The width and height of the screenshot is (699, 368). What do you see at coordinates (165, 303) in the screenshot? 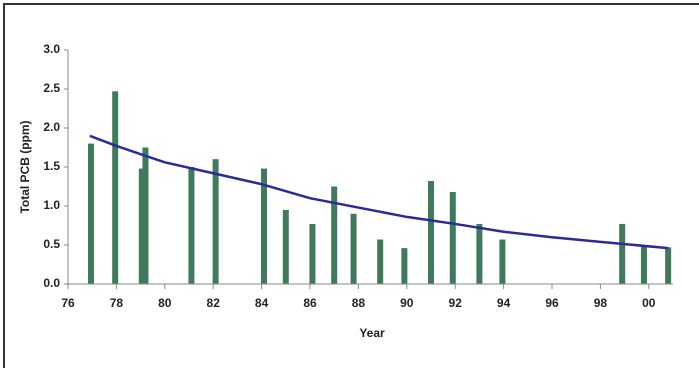
I see `x-tick-label: 80` at bounding box center [165, 303].